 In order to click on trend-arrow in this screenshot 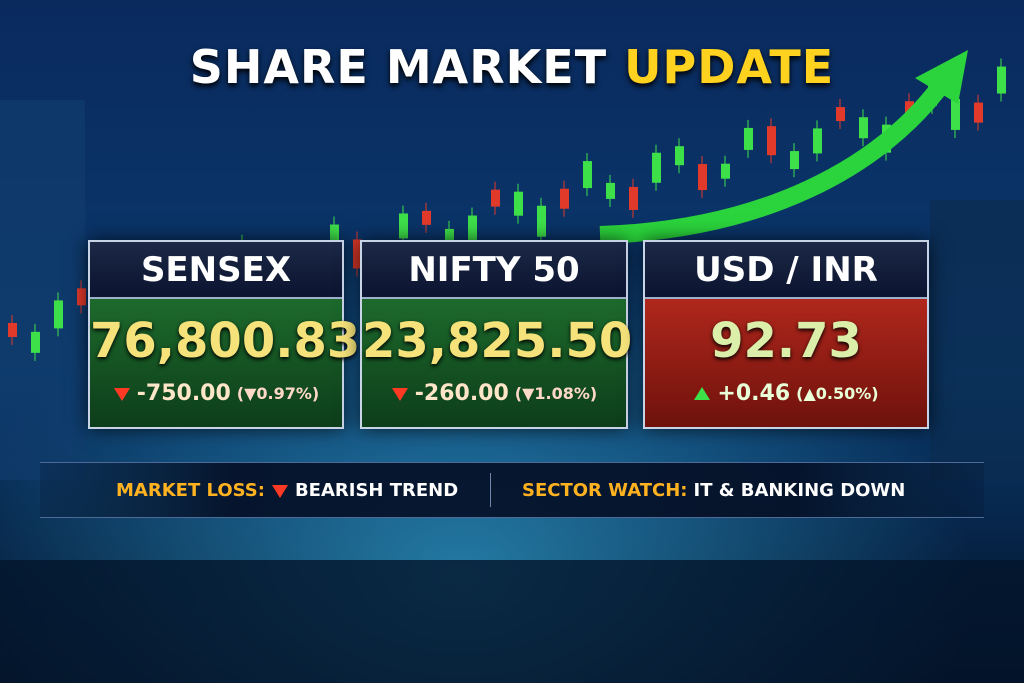, I will do `click(776, 159)`.